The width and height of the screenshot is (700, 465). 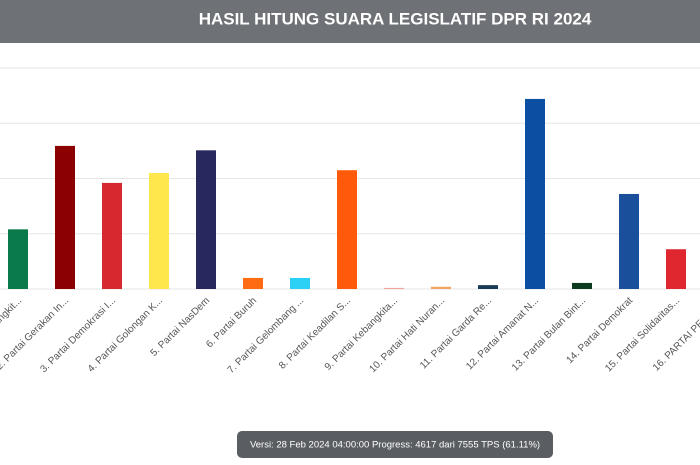 I want to click on header-bar, so click(x=350, y=21).